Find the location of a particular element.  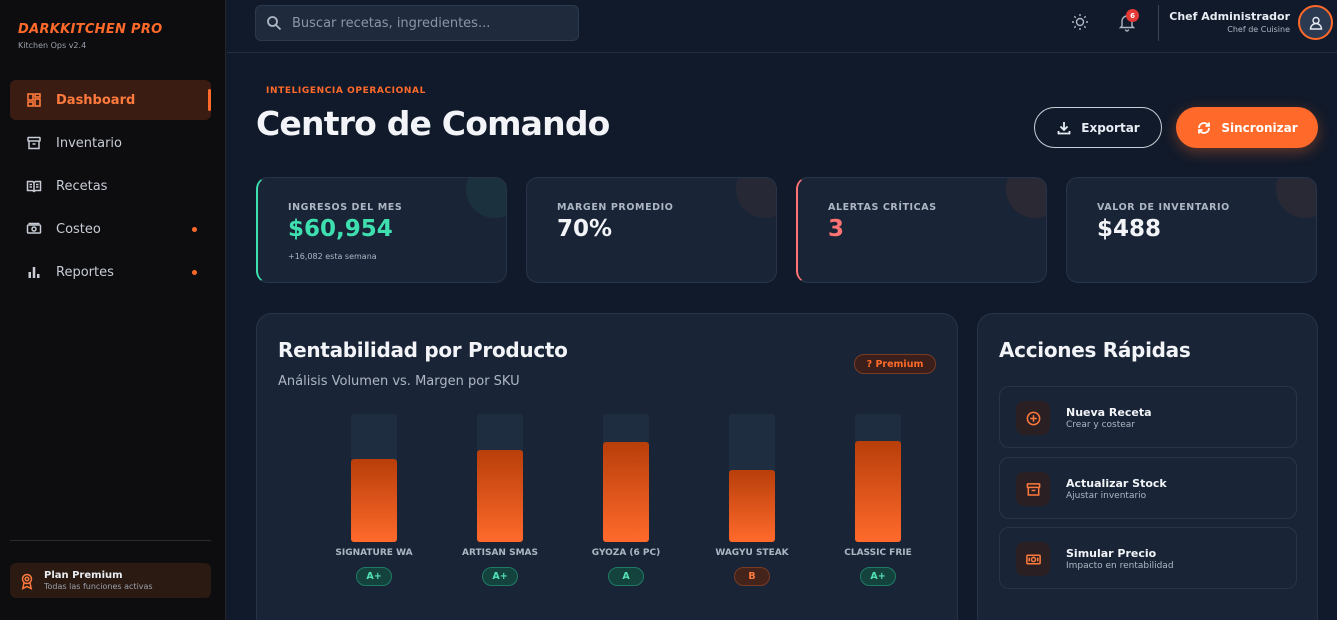

sidebar-item-label: Reportes is located at coordinates (85, 272).